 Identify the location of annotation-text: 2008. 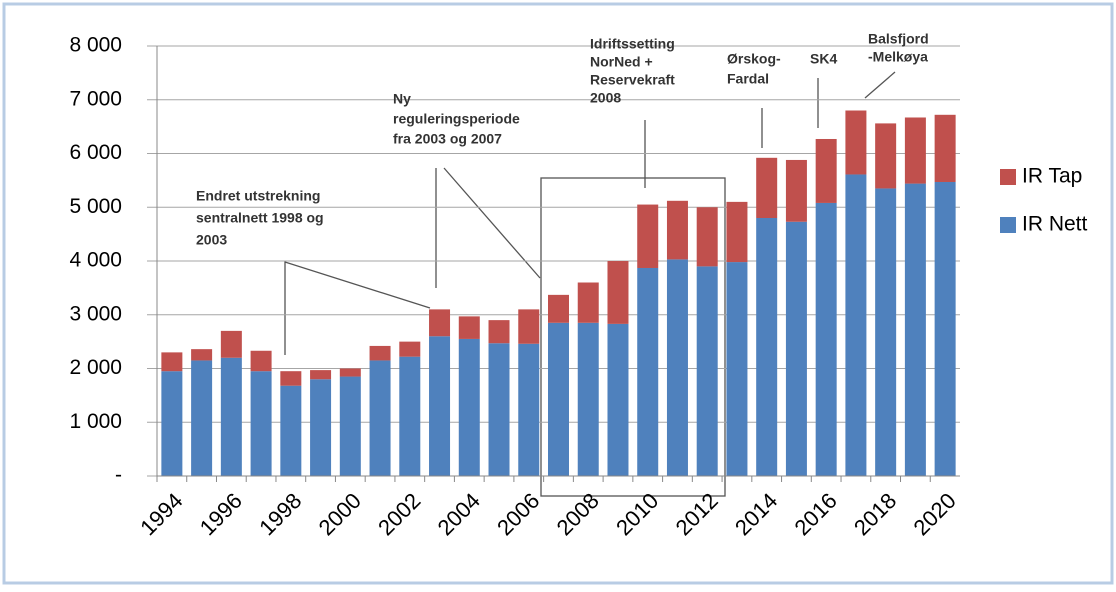
(605, 98).